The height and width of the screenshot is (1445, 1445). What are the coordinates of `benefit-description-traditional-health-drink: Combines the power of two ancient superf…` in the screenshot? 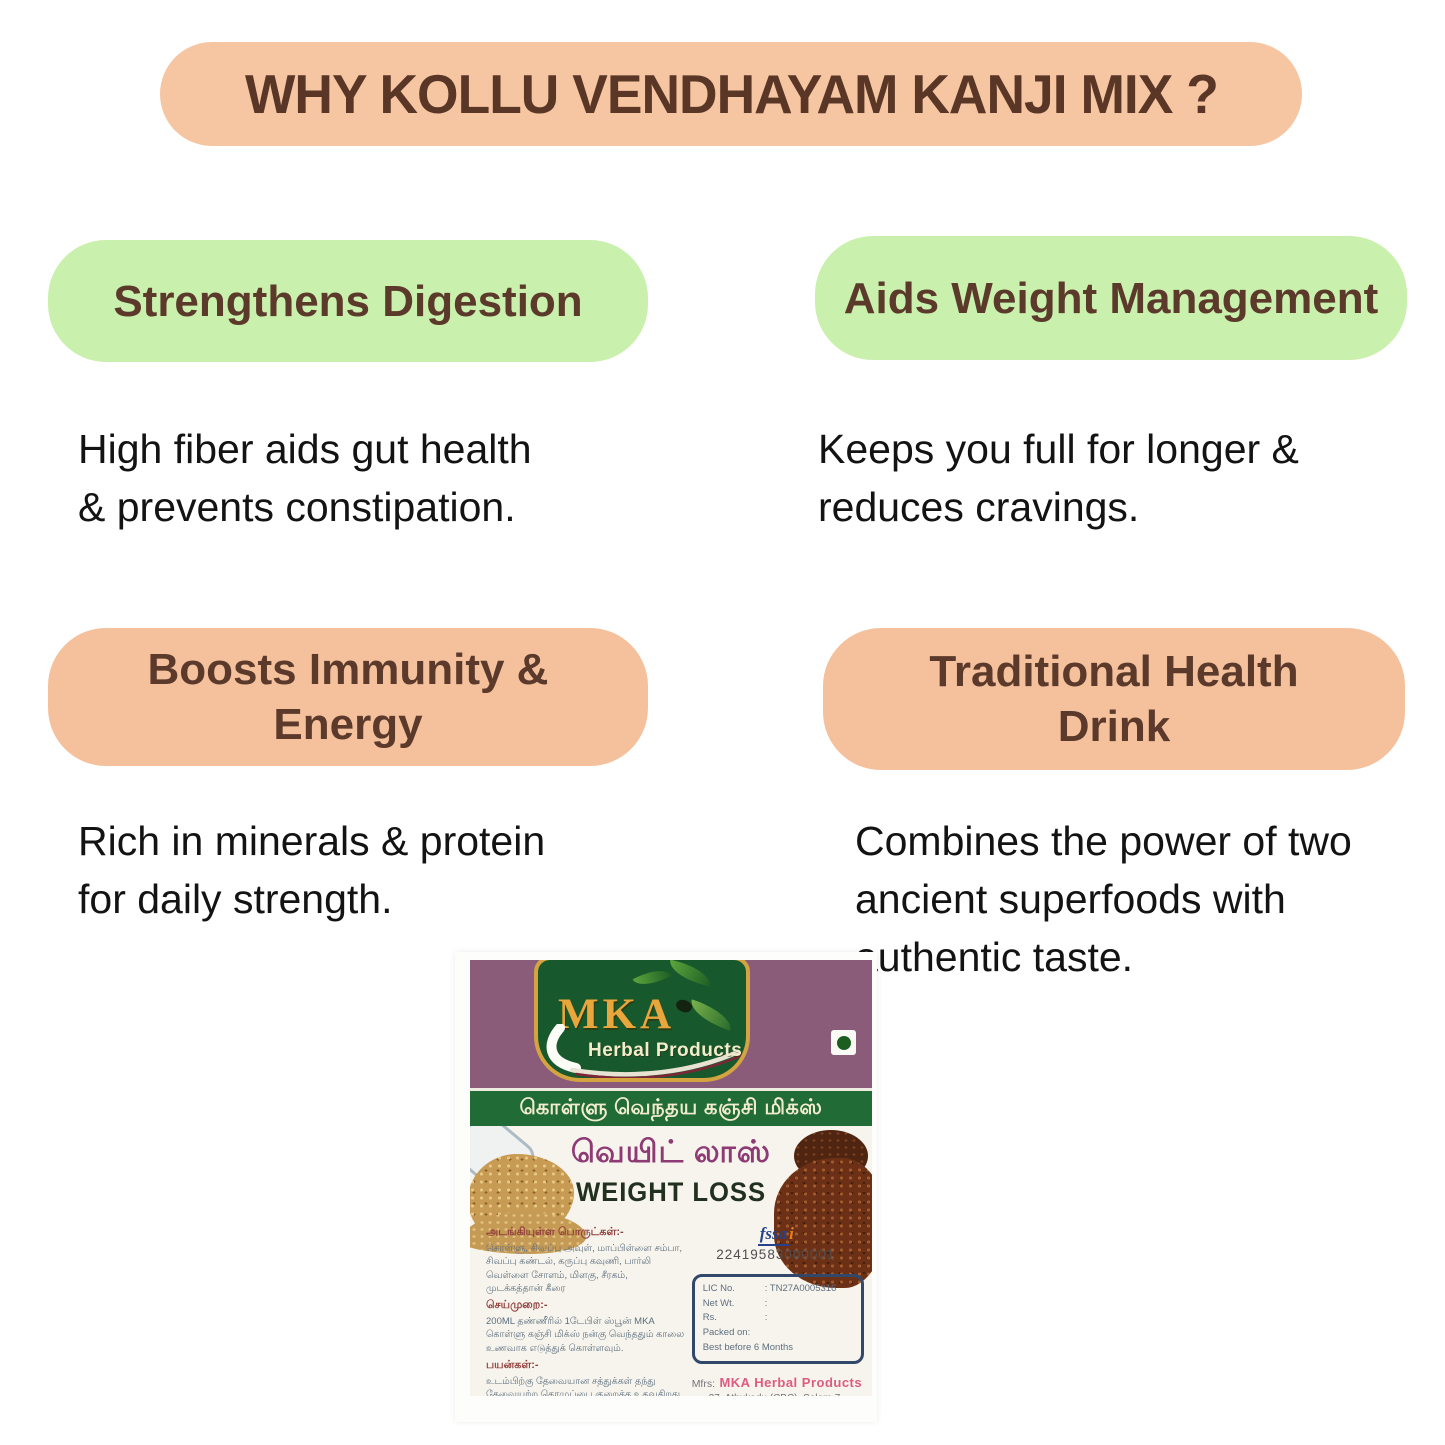 It's located at (1103, 899).